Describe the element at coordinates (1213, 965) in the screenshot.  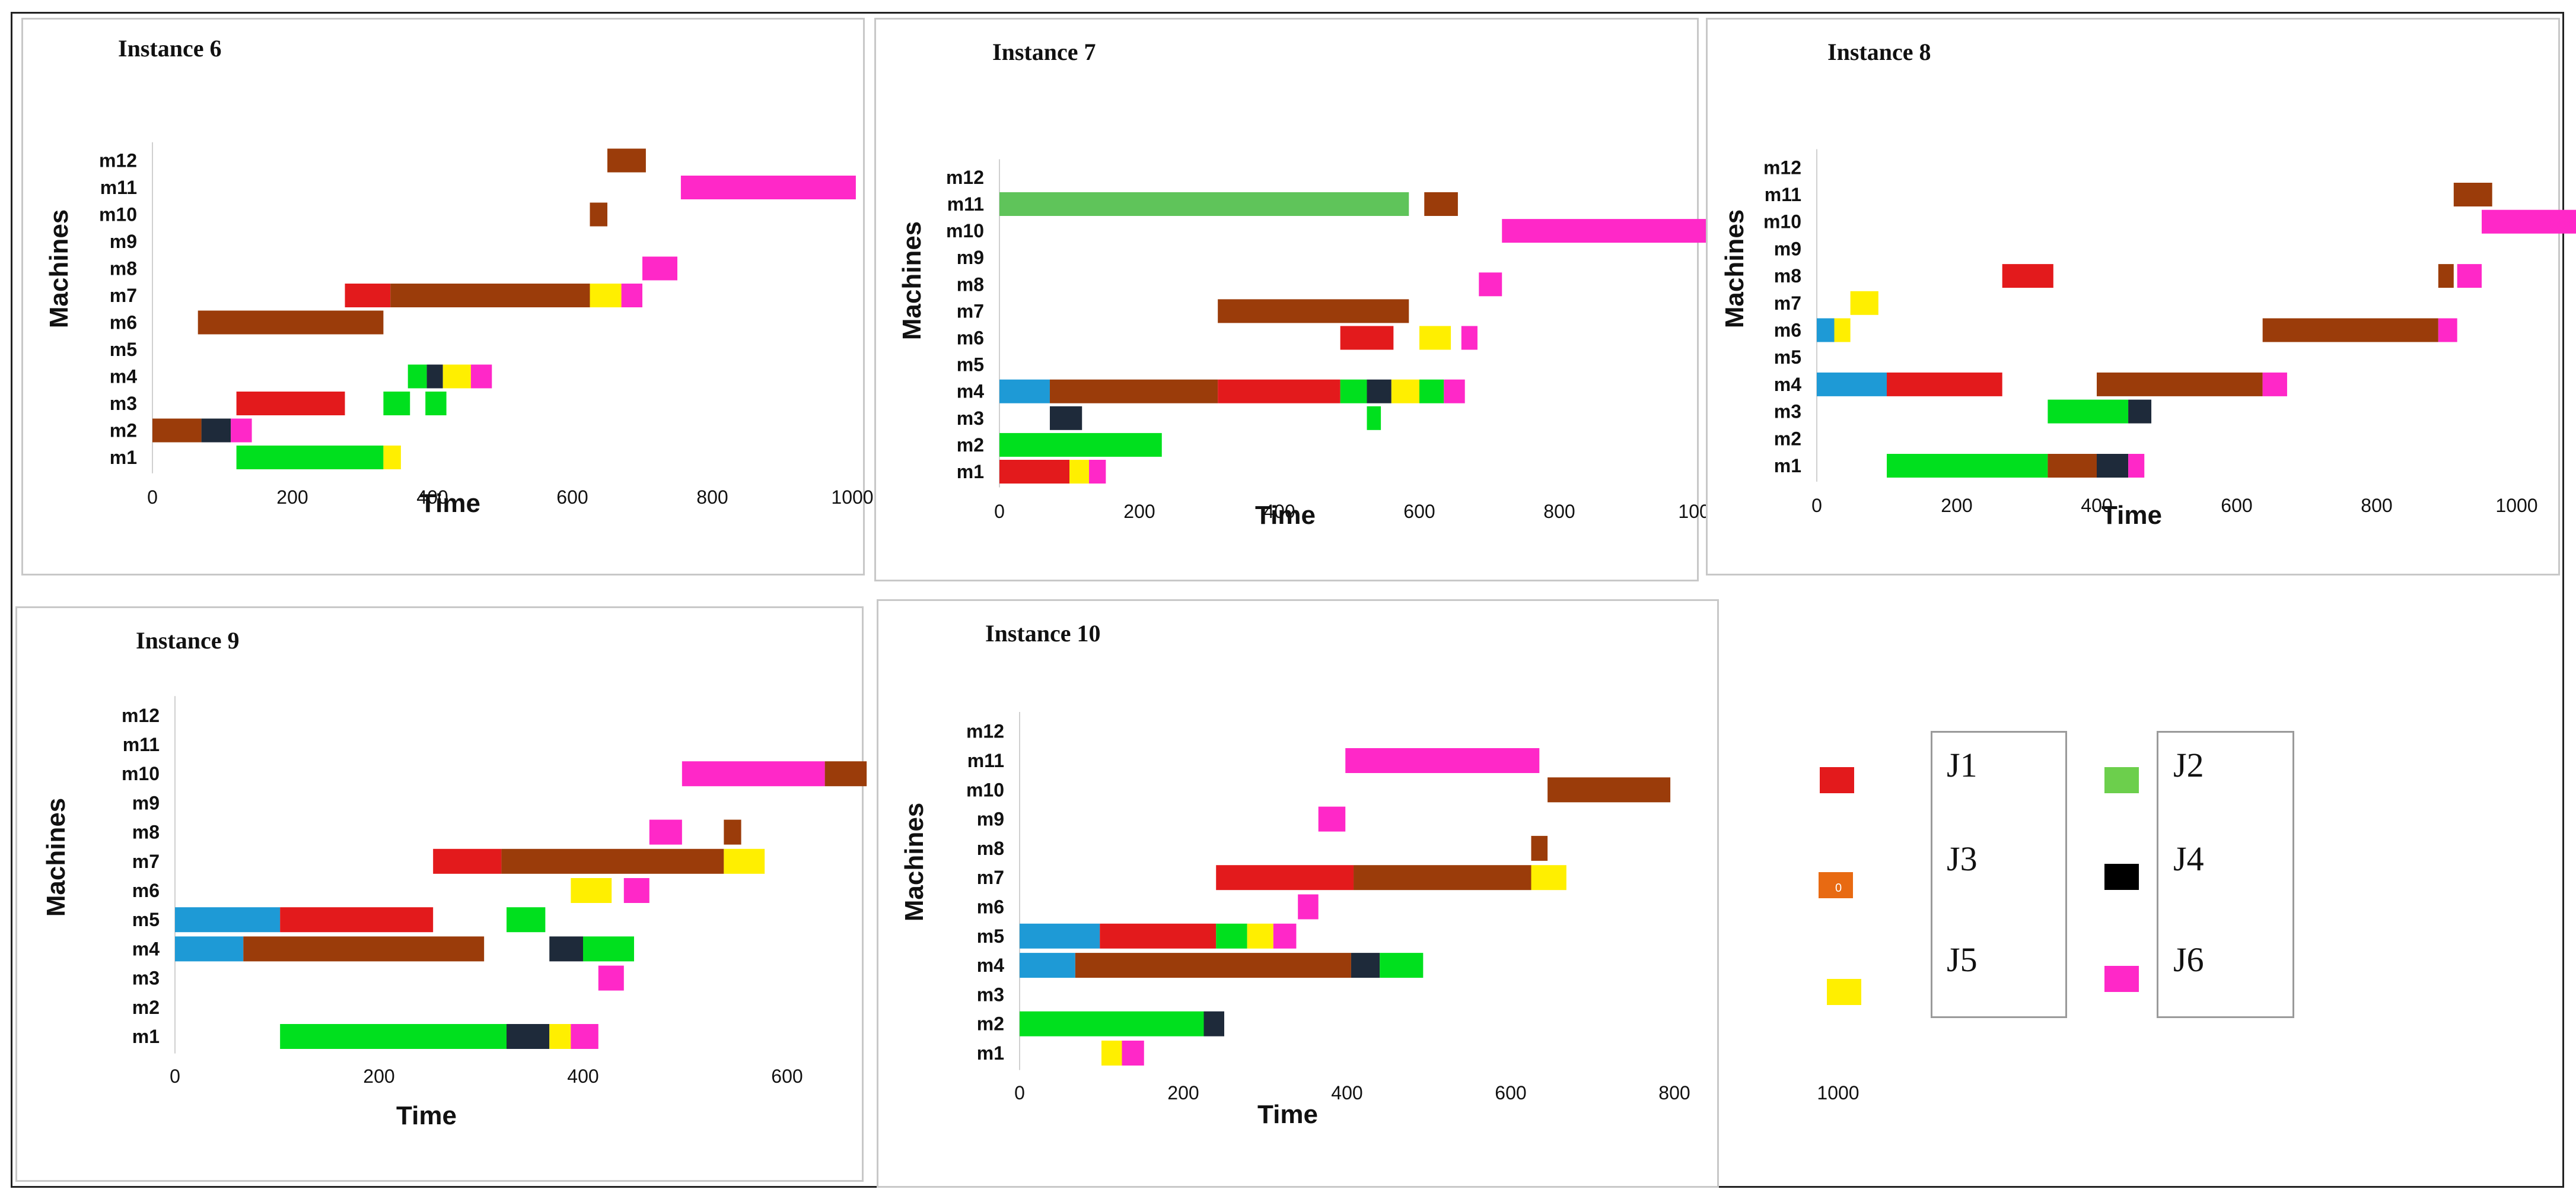
I see `gantt-bar-m4-j3` at that location.